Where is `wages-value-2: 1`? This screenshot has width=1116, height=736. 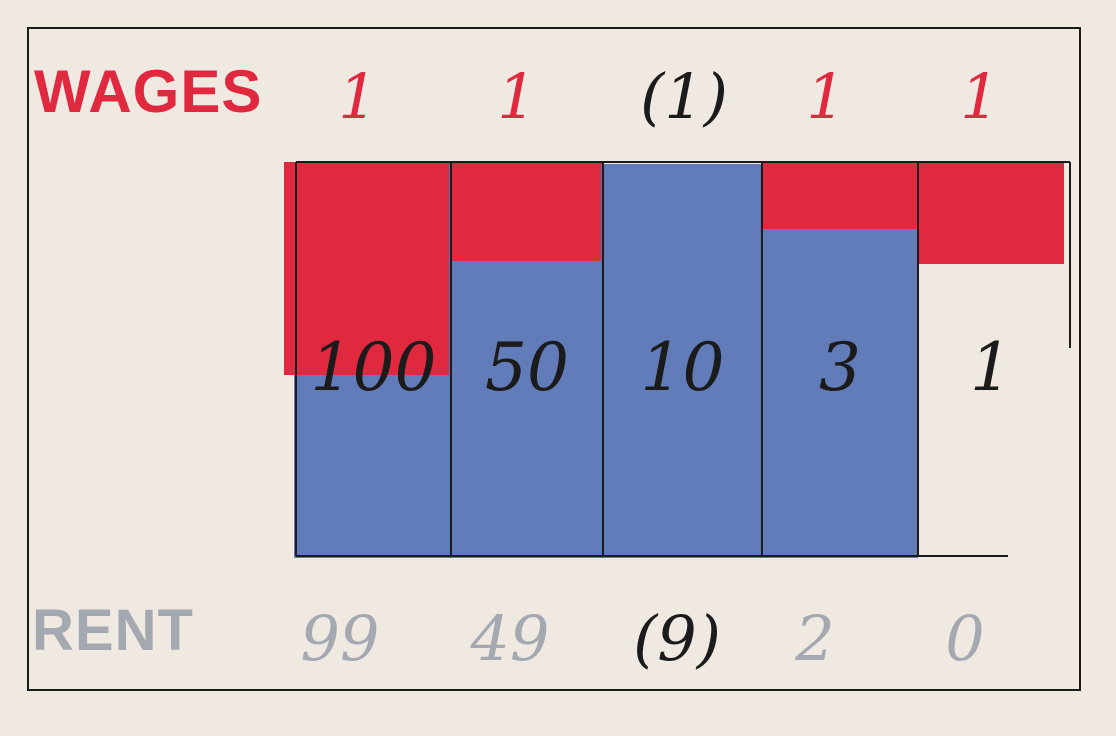 wages-value-2: 1 is located at coordinates (516, 96).